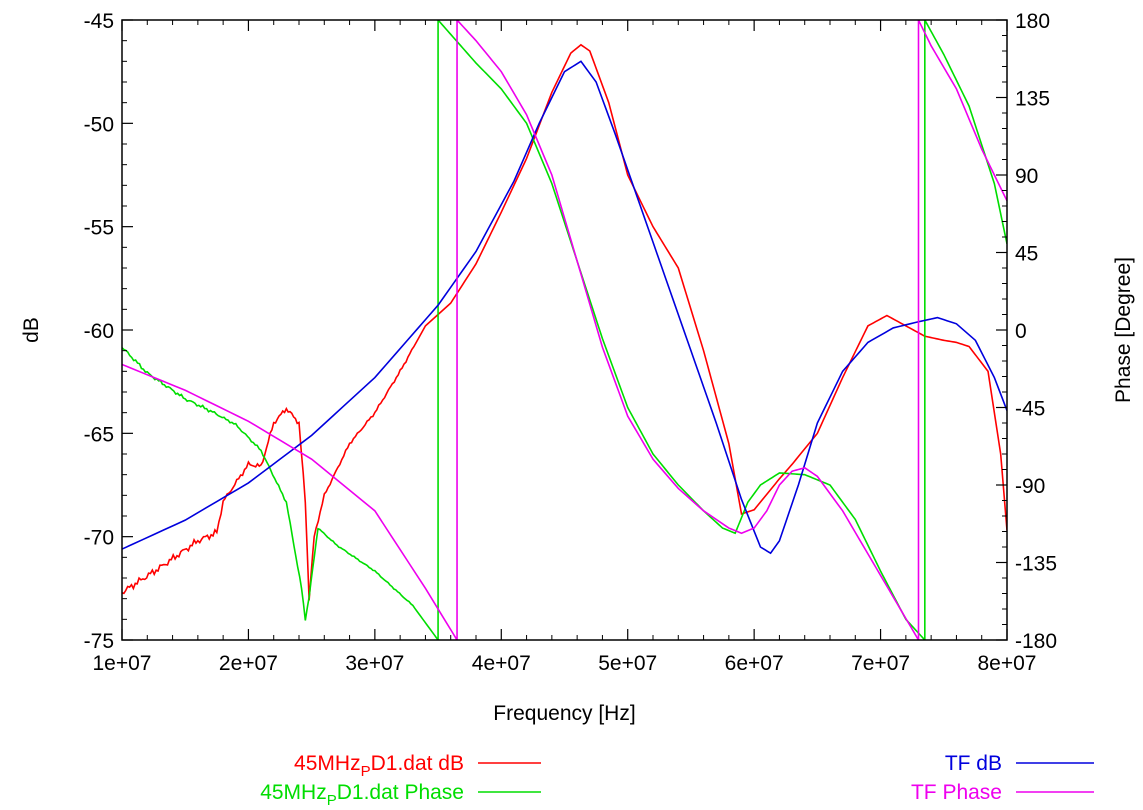  What do you see at coordinates (1026, 176) in the screenshot?
I see `y-right-tick-label: 90` at bounding box center [1026, 176].